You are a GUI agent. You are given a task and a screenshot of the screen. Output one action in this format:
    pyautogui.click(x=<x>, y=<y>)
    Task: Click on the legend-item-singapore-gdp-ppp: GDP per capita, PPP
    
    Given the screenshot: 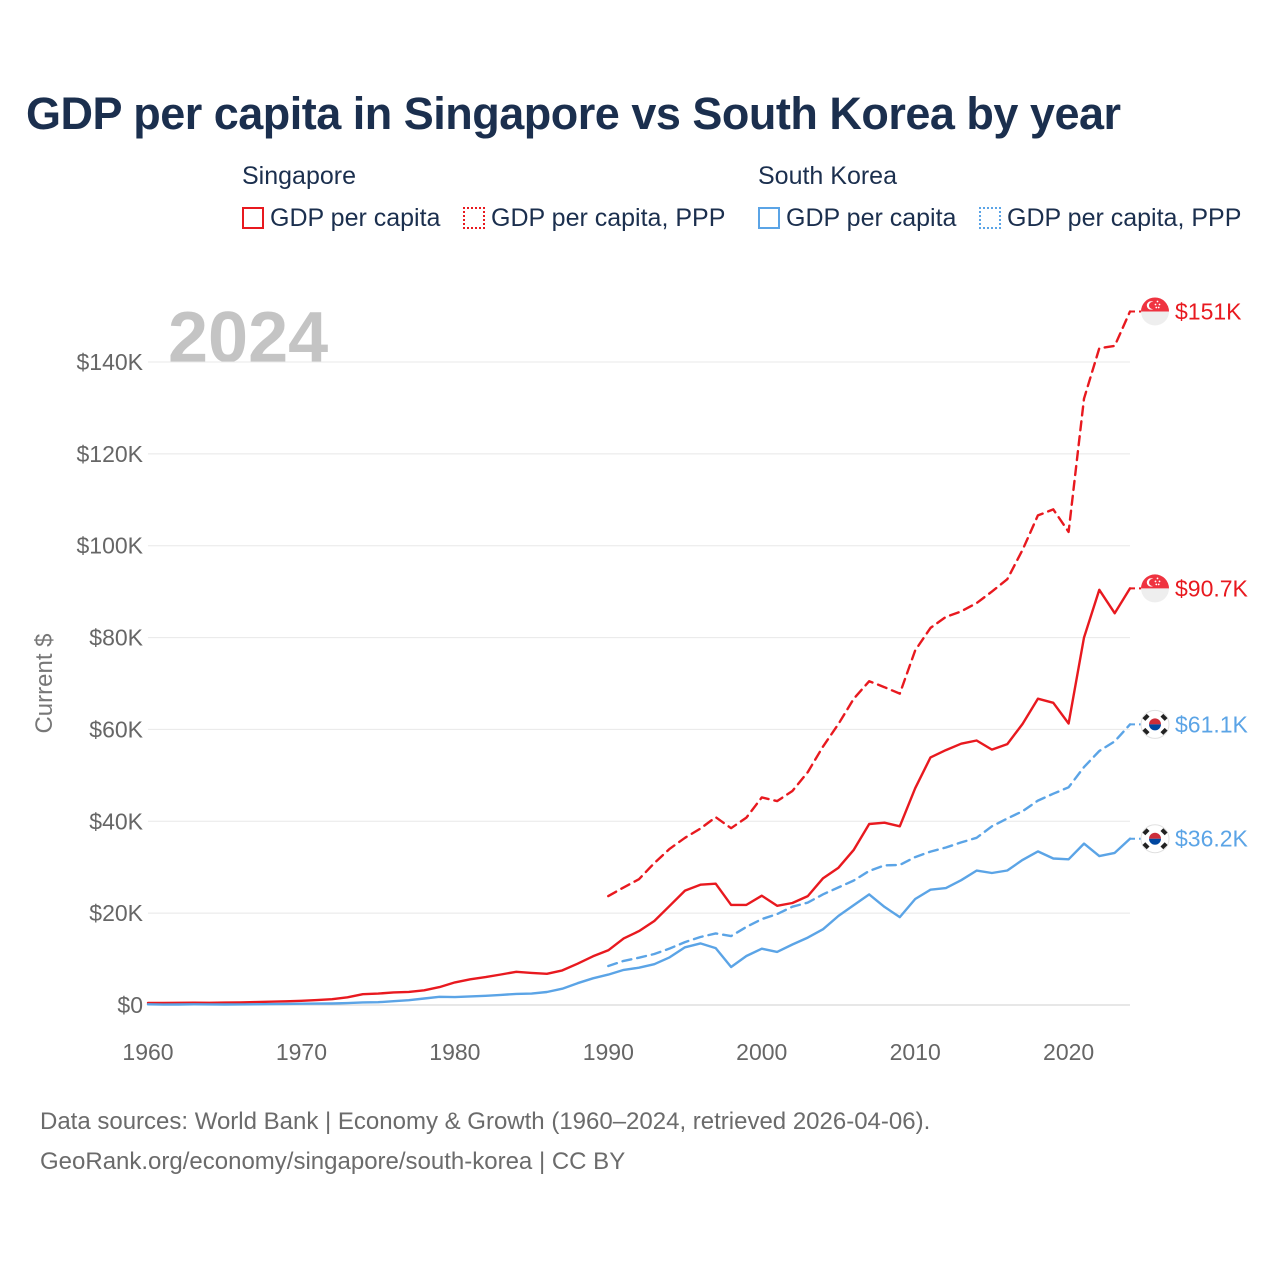 What is the action you would take?
    pyautogui.click(x=594, y=218)
    